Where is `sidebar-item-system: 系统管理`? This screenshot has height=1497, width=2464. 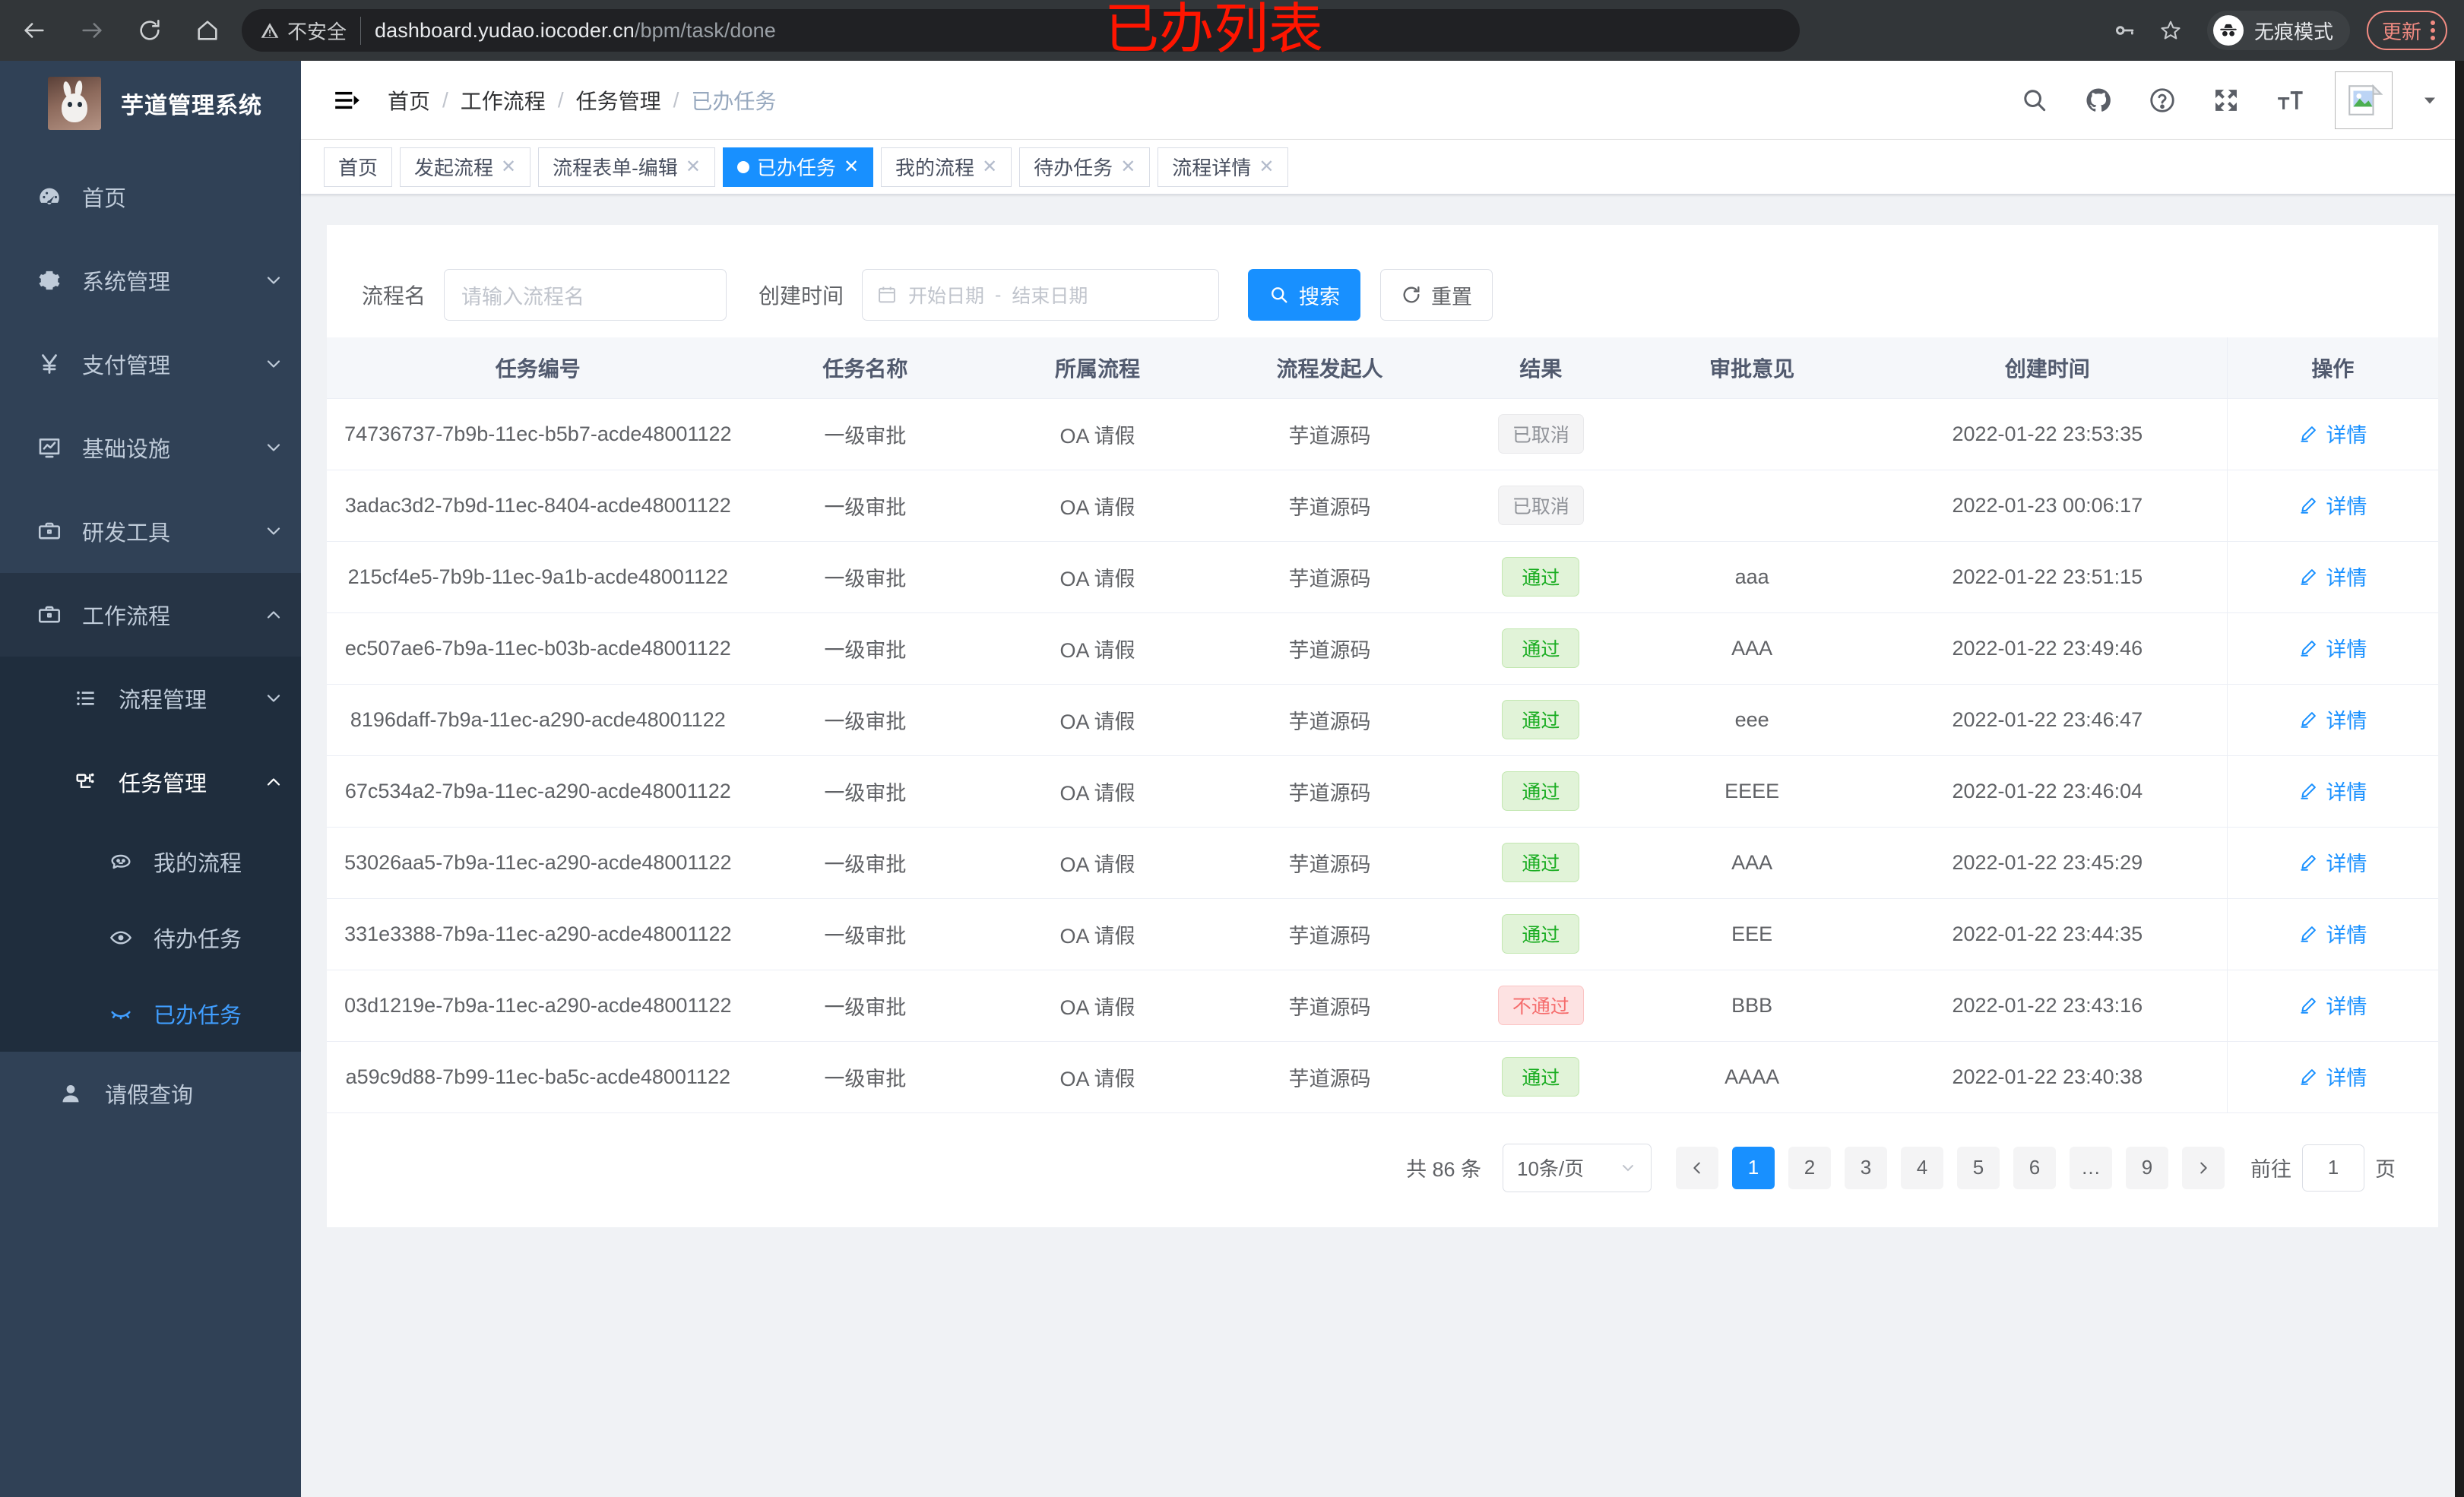
sidebar-item-system: 系统管理 is located at coordinates (150, 280).